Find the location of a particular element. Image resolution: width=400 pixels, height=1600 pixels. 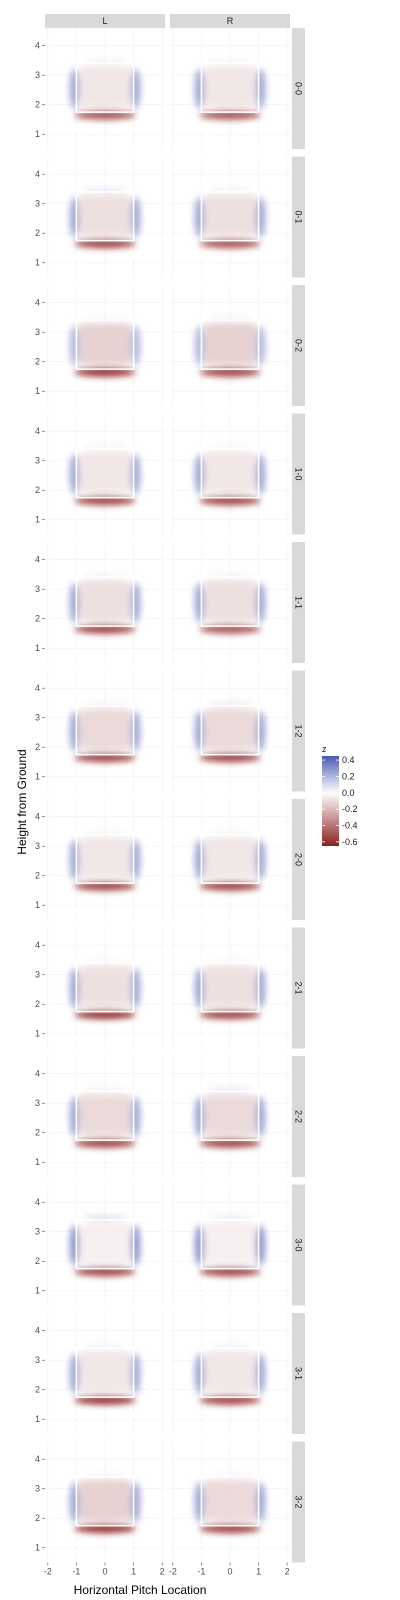

x-tick-label: -2 is located at coordinates (173, 1572).